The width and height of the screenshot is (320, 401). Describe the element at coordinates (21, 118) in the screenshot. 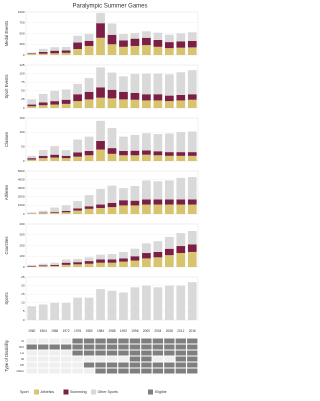

I see `y-tick-label: 150` at that location.